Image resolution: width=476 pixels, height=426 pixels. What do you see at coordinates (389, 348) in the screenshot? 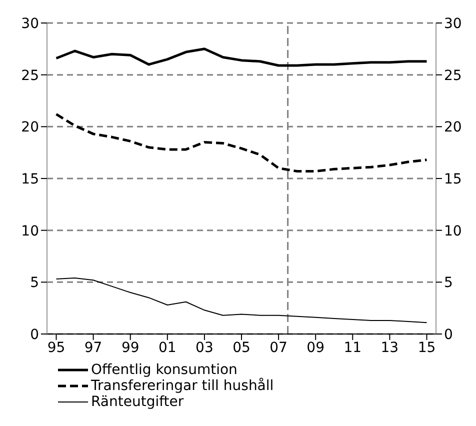
I see `x-tick-label: 13` at bounding box center [389, 348].